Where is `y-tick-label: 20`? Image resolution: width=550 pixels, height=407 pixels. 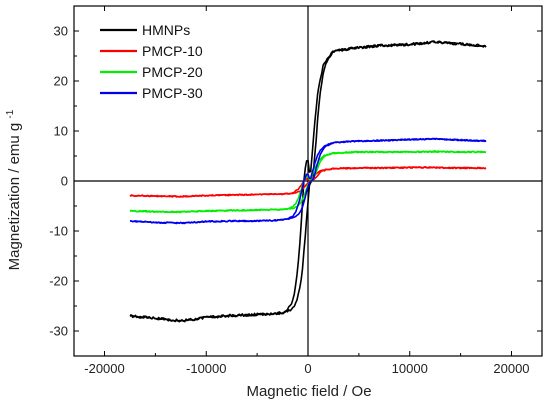 y-tick-label: 20 is located at coordinates (61, 81).